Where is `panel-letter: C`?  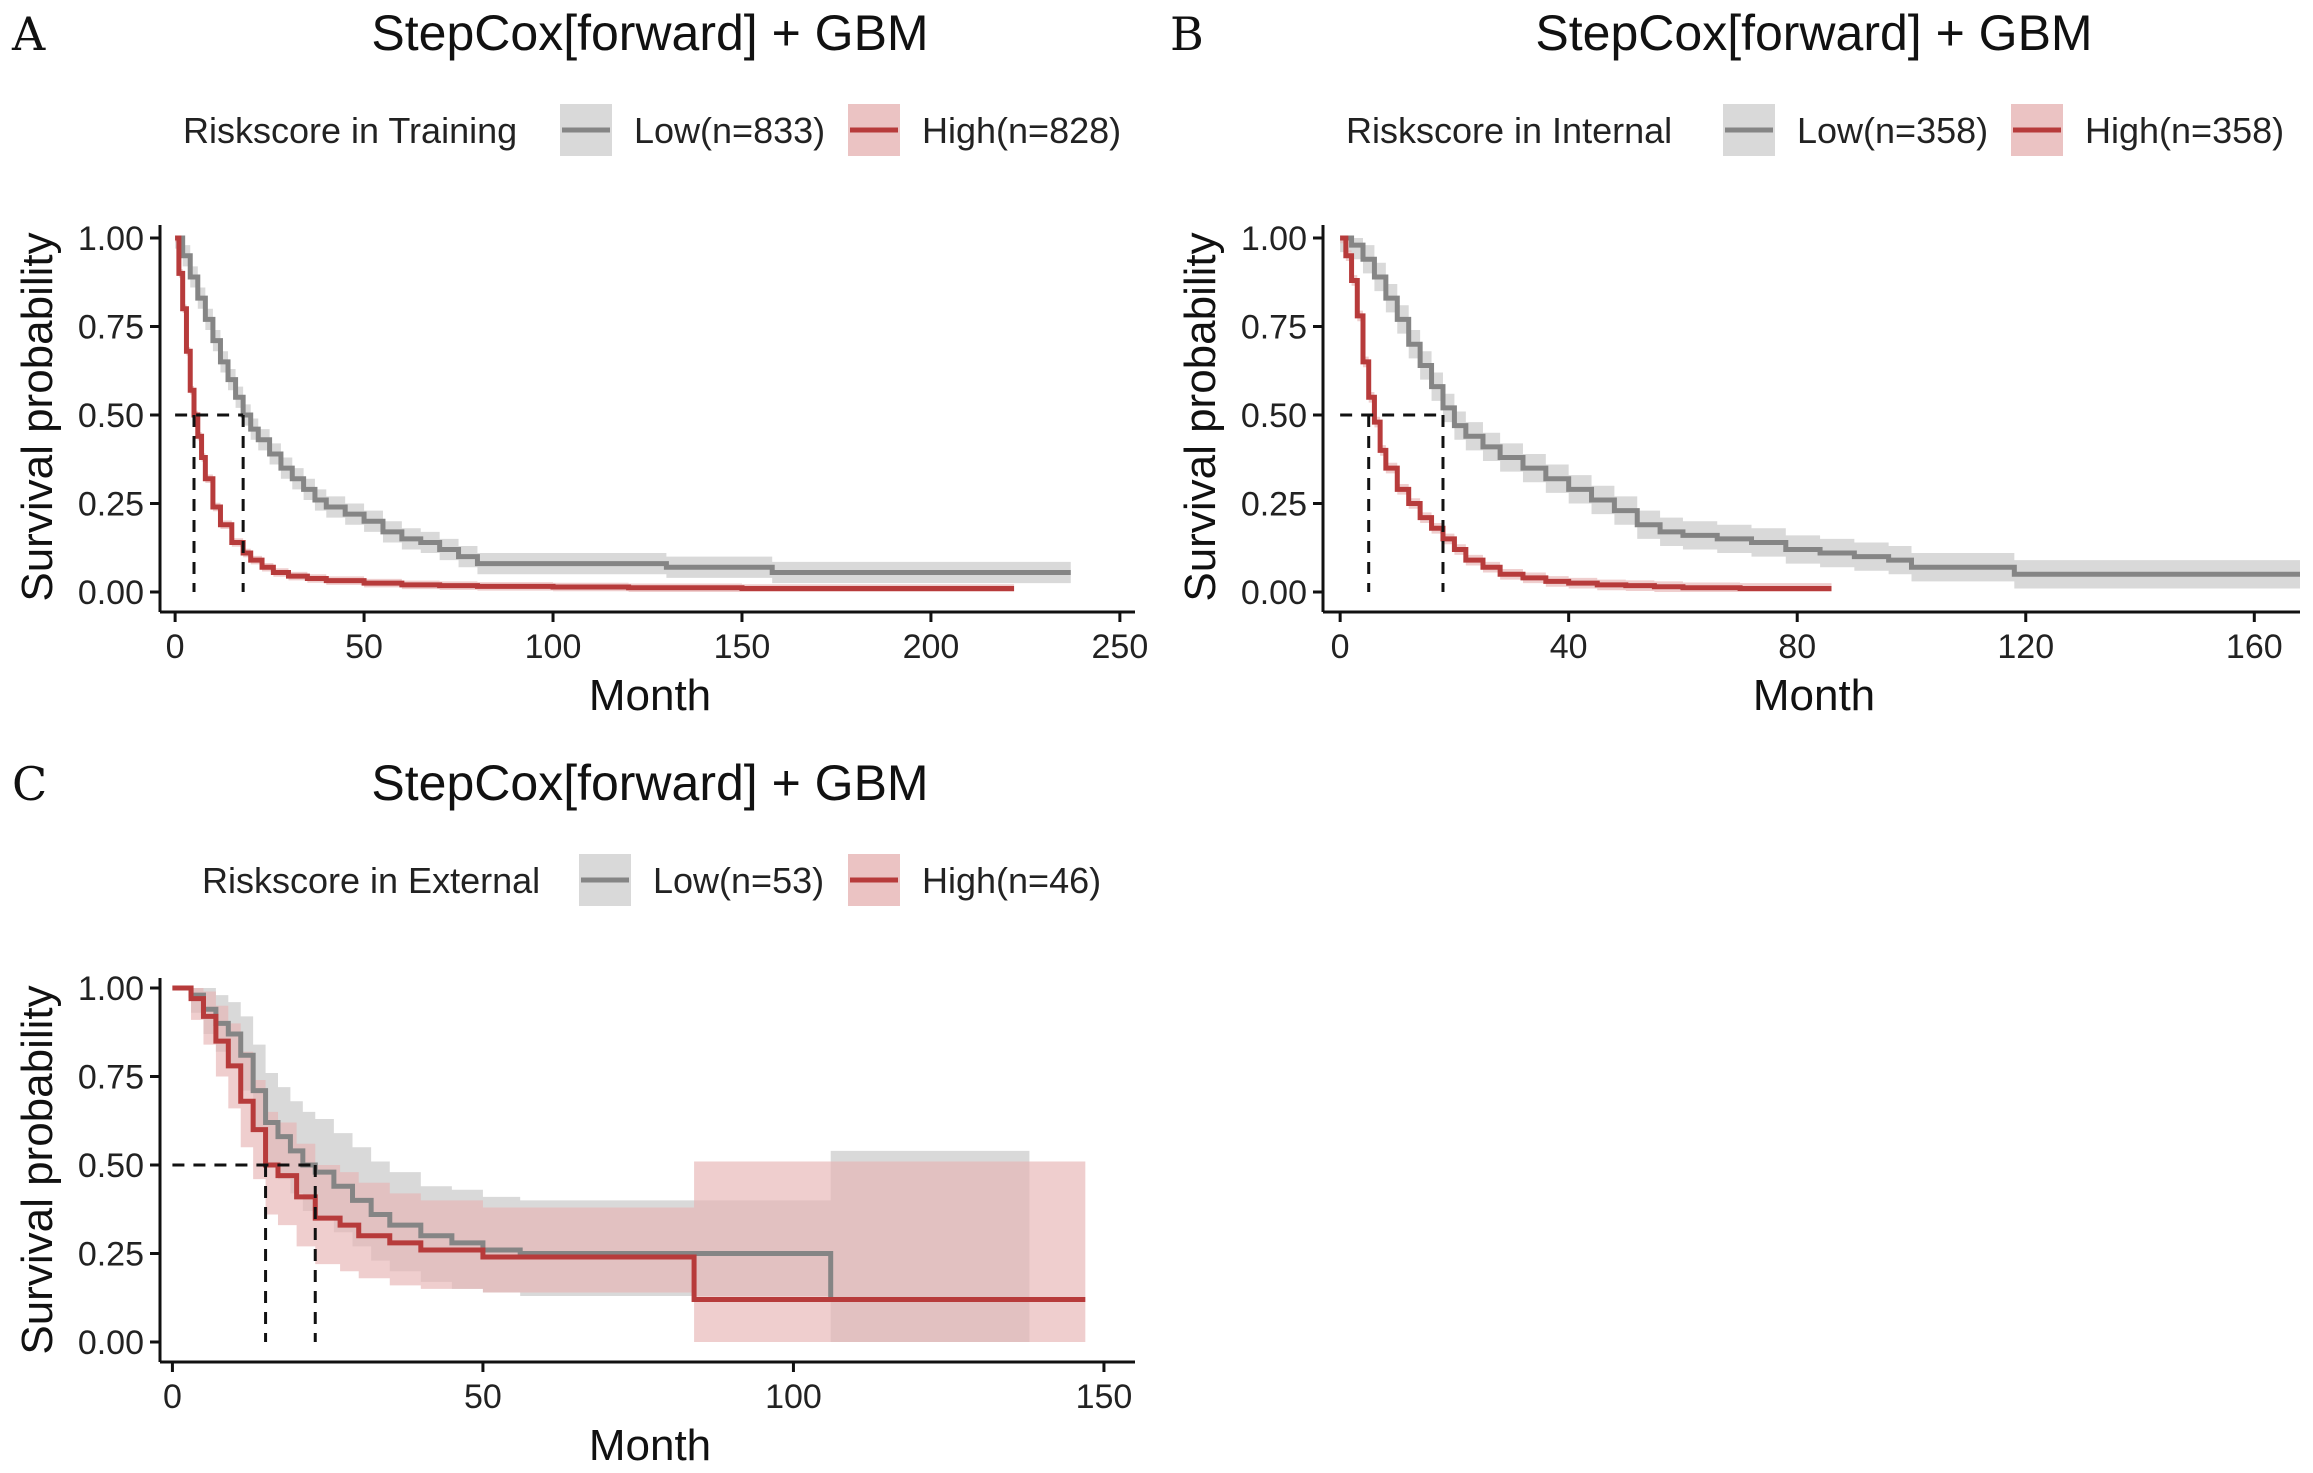
panel-letter: C is located at coordinates (29, 784).